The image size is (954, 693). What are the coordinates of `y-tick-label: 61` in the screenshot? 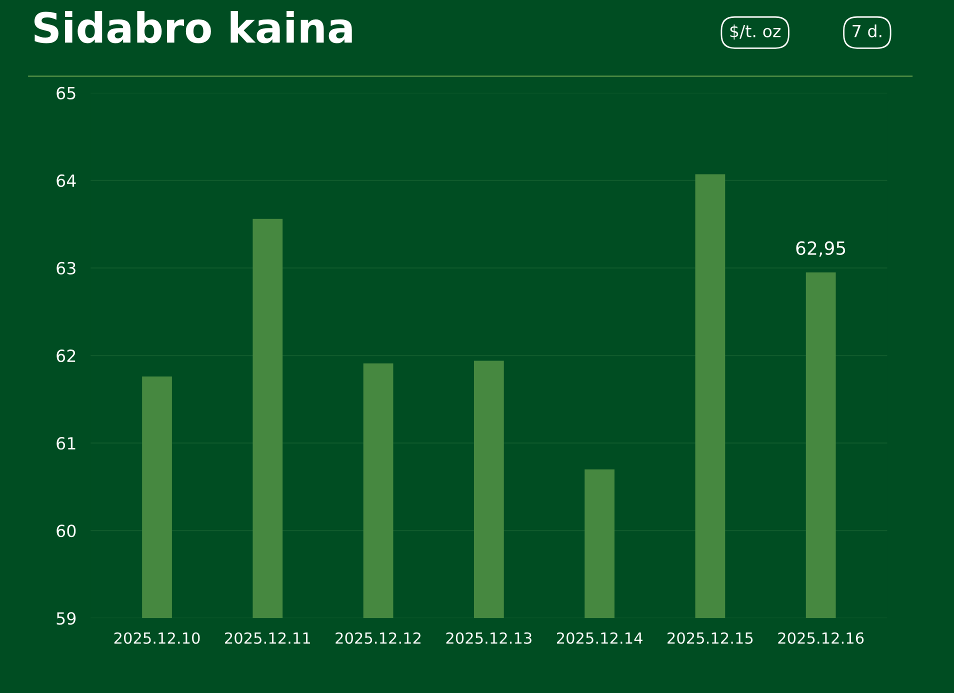 It's located at (66, 443).